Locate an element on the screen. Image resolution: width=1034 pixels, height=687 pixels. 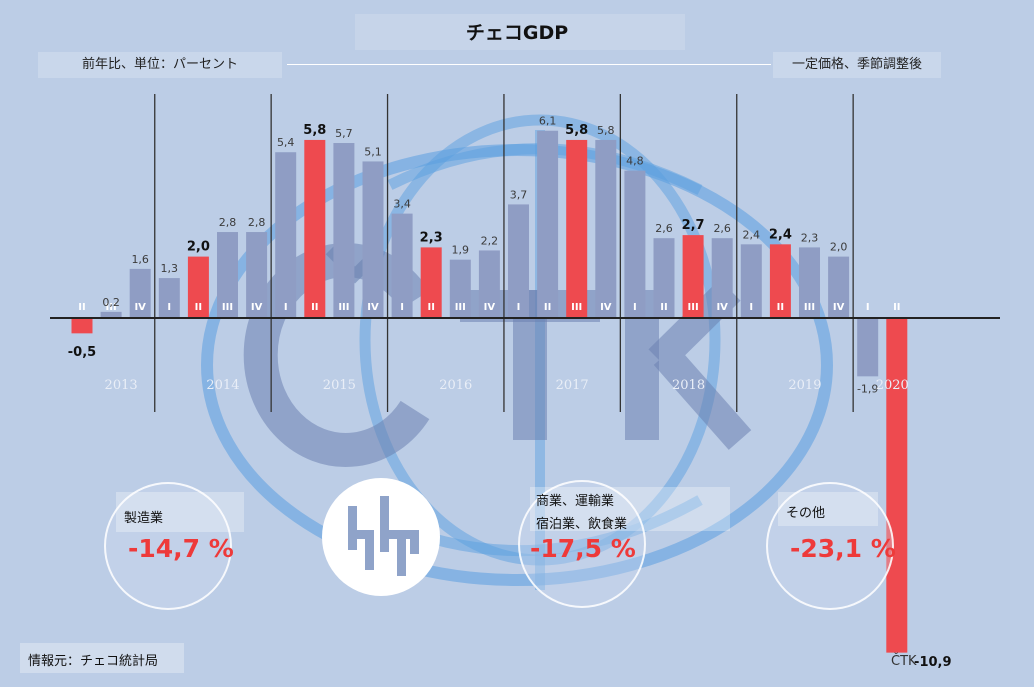
bar-2014-III is located at coordinates (227, 275).